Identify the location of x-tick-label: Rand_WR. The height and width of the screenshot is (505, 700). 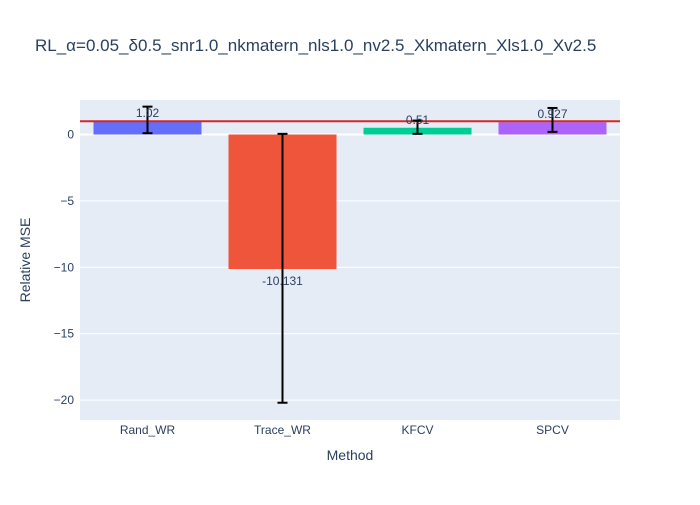
(148, 430).